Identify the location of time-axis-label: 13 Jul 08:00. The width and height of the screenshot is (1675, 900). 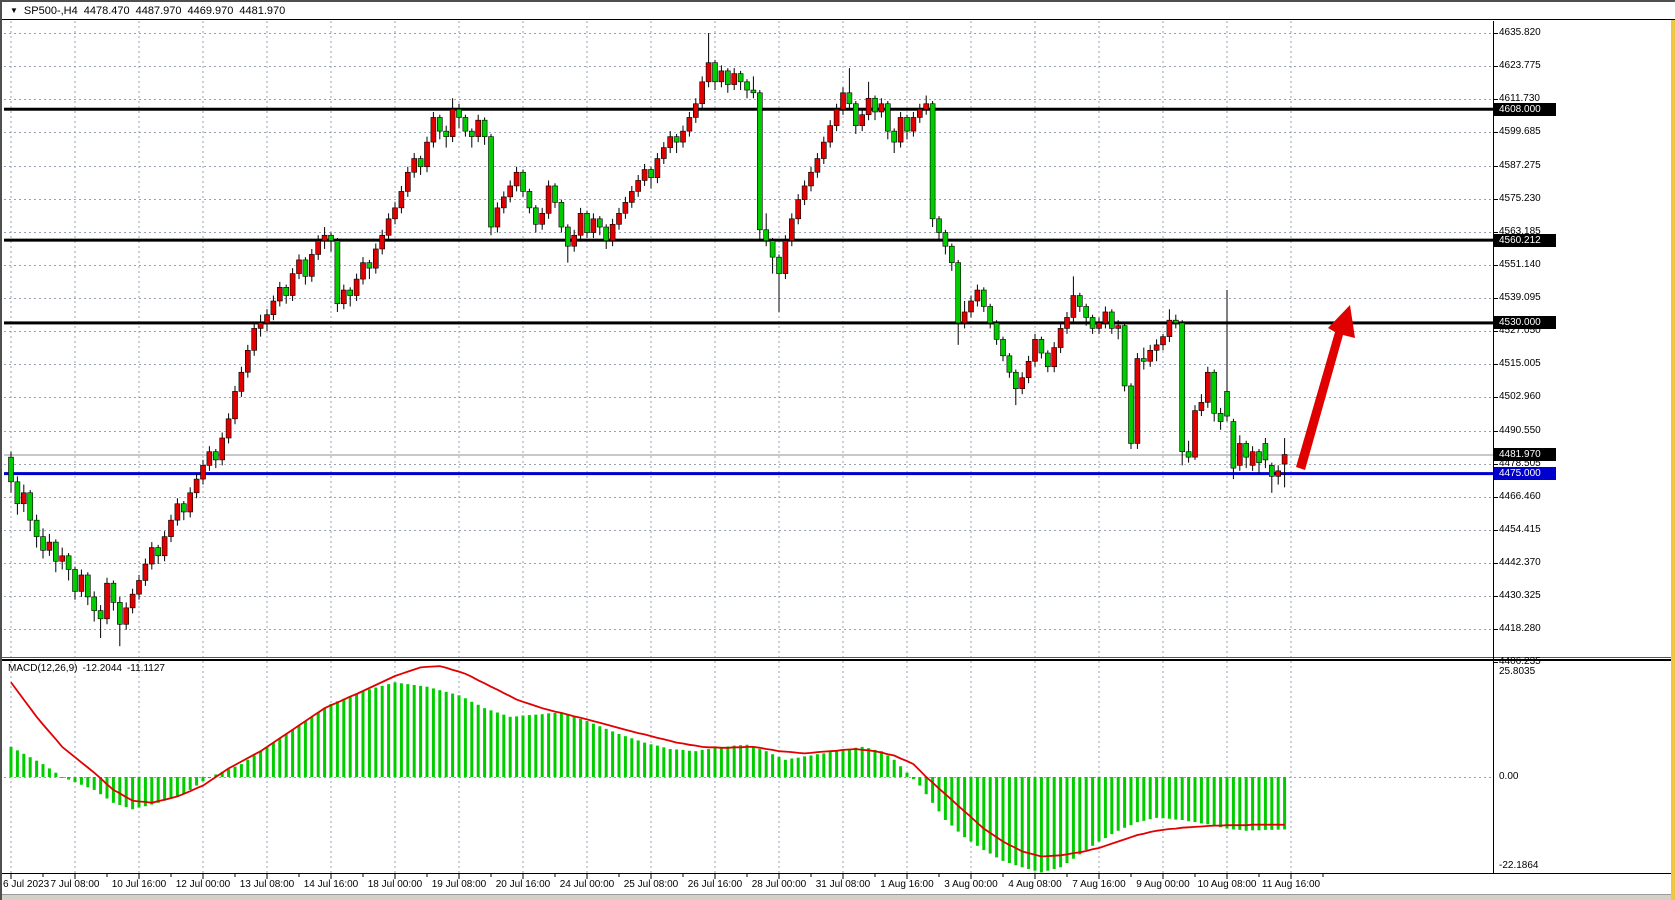
(267, 884).